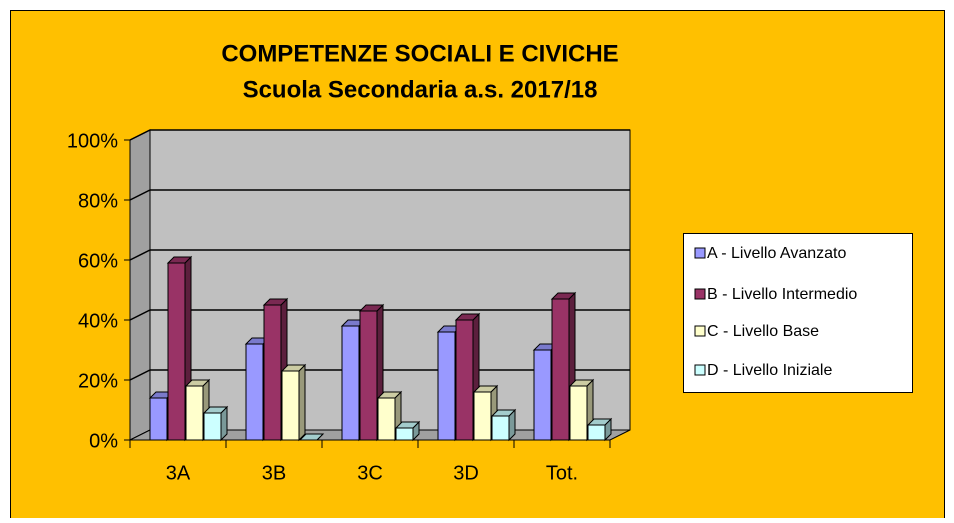 Image resolution: width=954 pixels, height=523 pixels. What do you see at coordinates (274, 473) in the screenshot?
I see `x-tick-label: 3B` at bounding box center [274, 473].